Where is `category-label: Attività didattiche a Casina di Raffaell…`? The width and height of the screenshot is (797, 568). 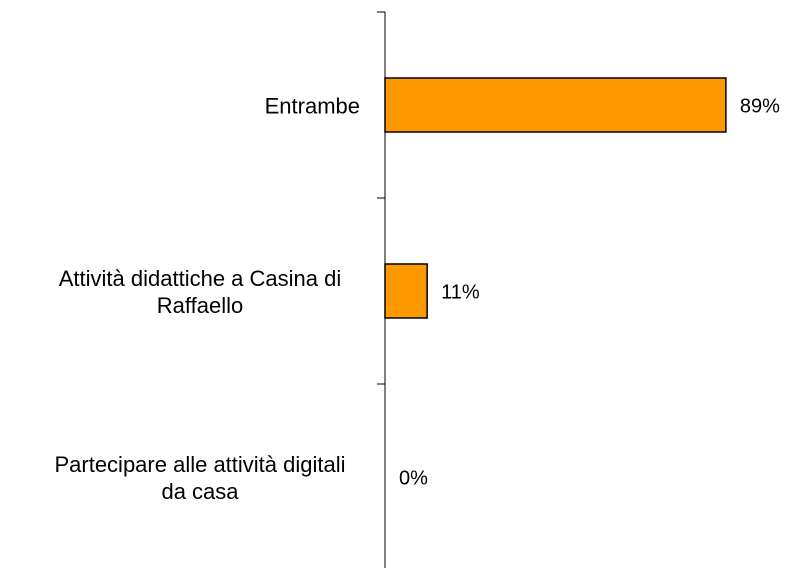 category-label: Attività didattiche a Casina di Raffaell… is located at coordinates (200, 292).